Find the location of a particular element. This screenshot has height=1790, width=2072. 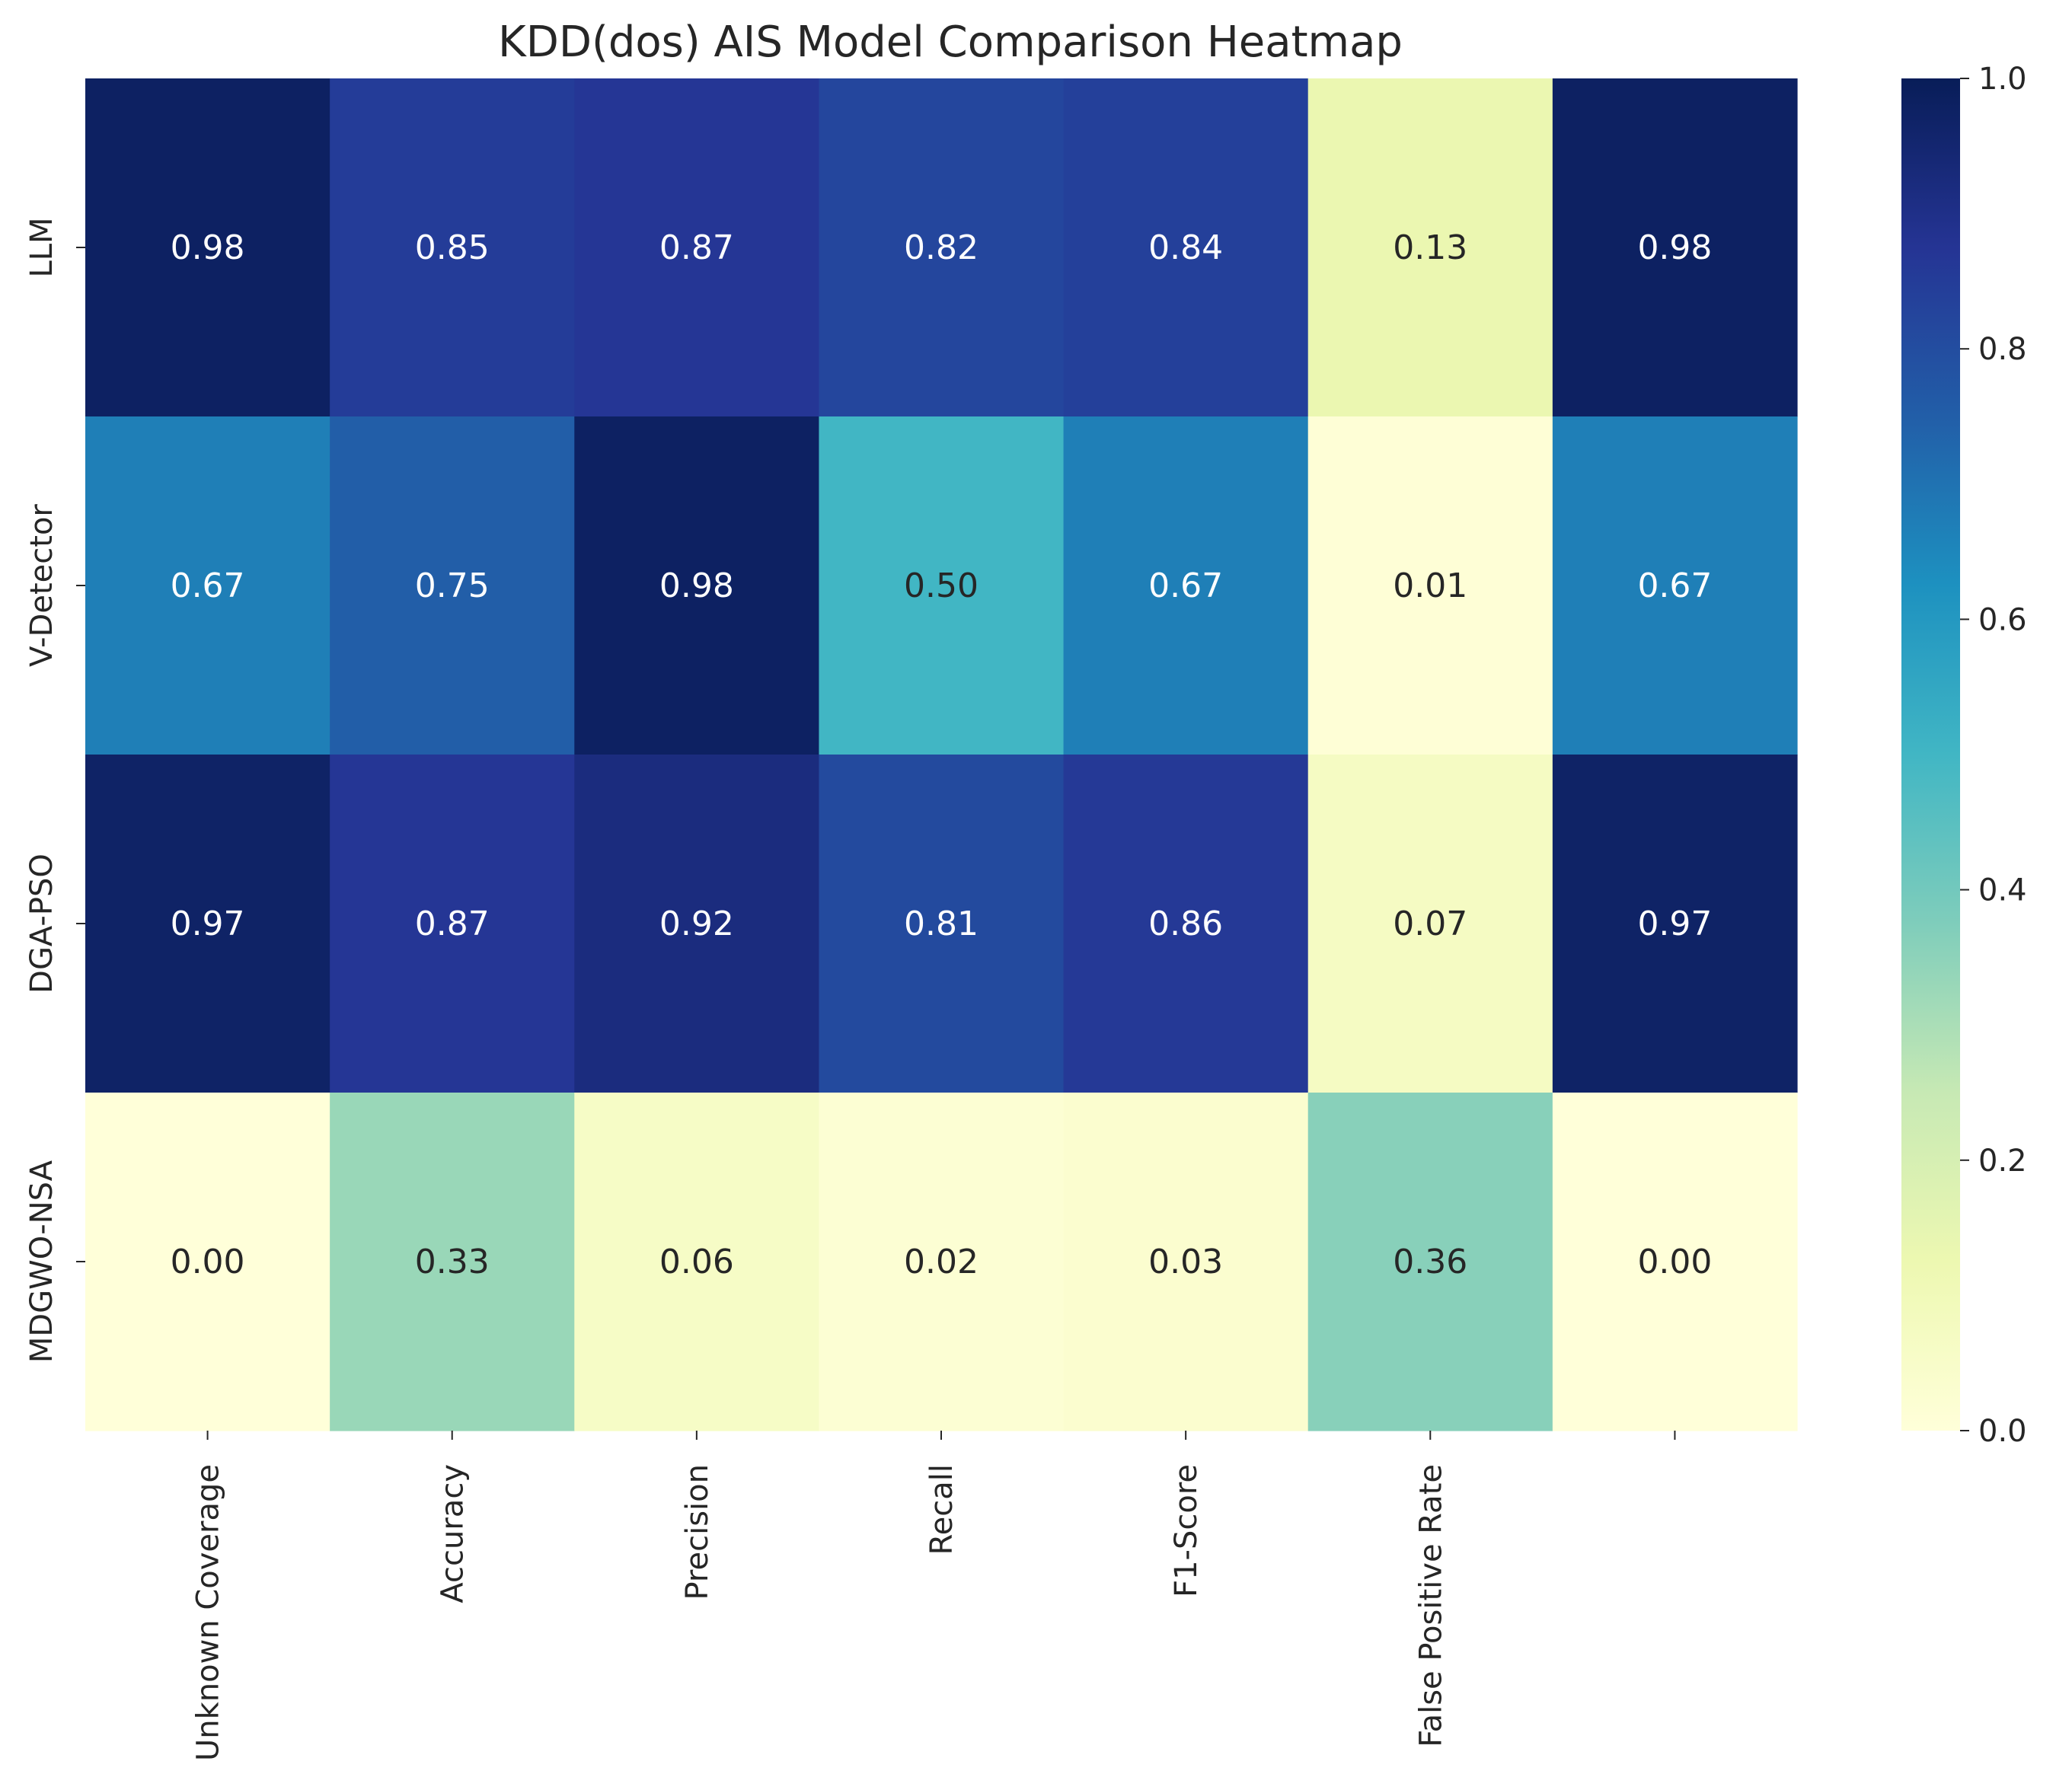

colorbar-tick-label: 0.6 is located at coordinates (2002, 619).